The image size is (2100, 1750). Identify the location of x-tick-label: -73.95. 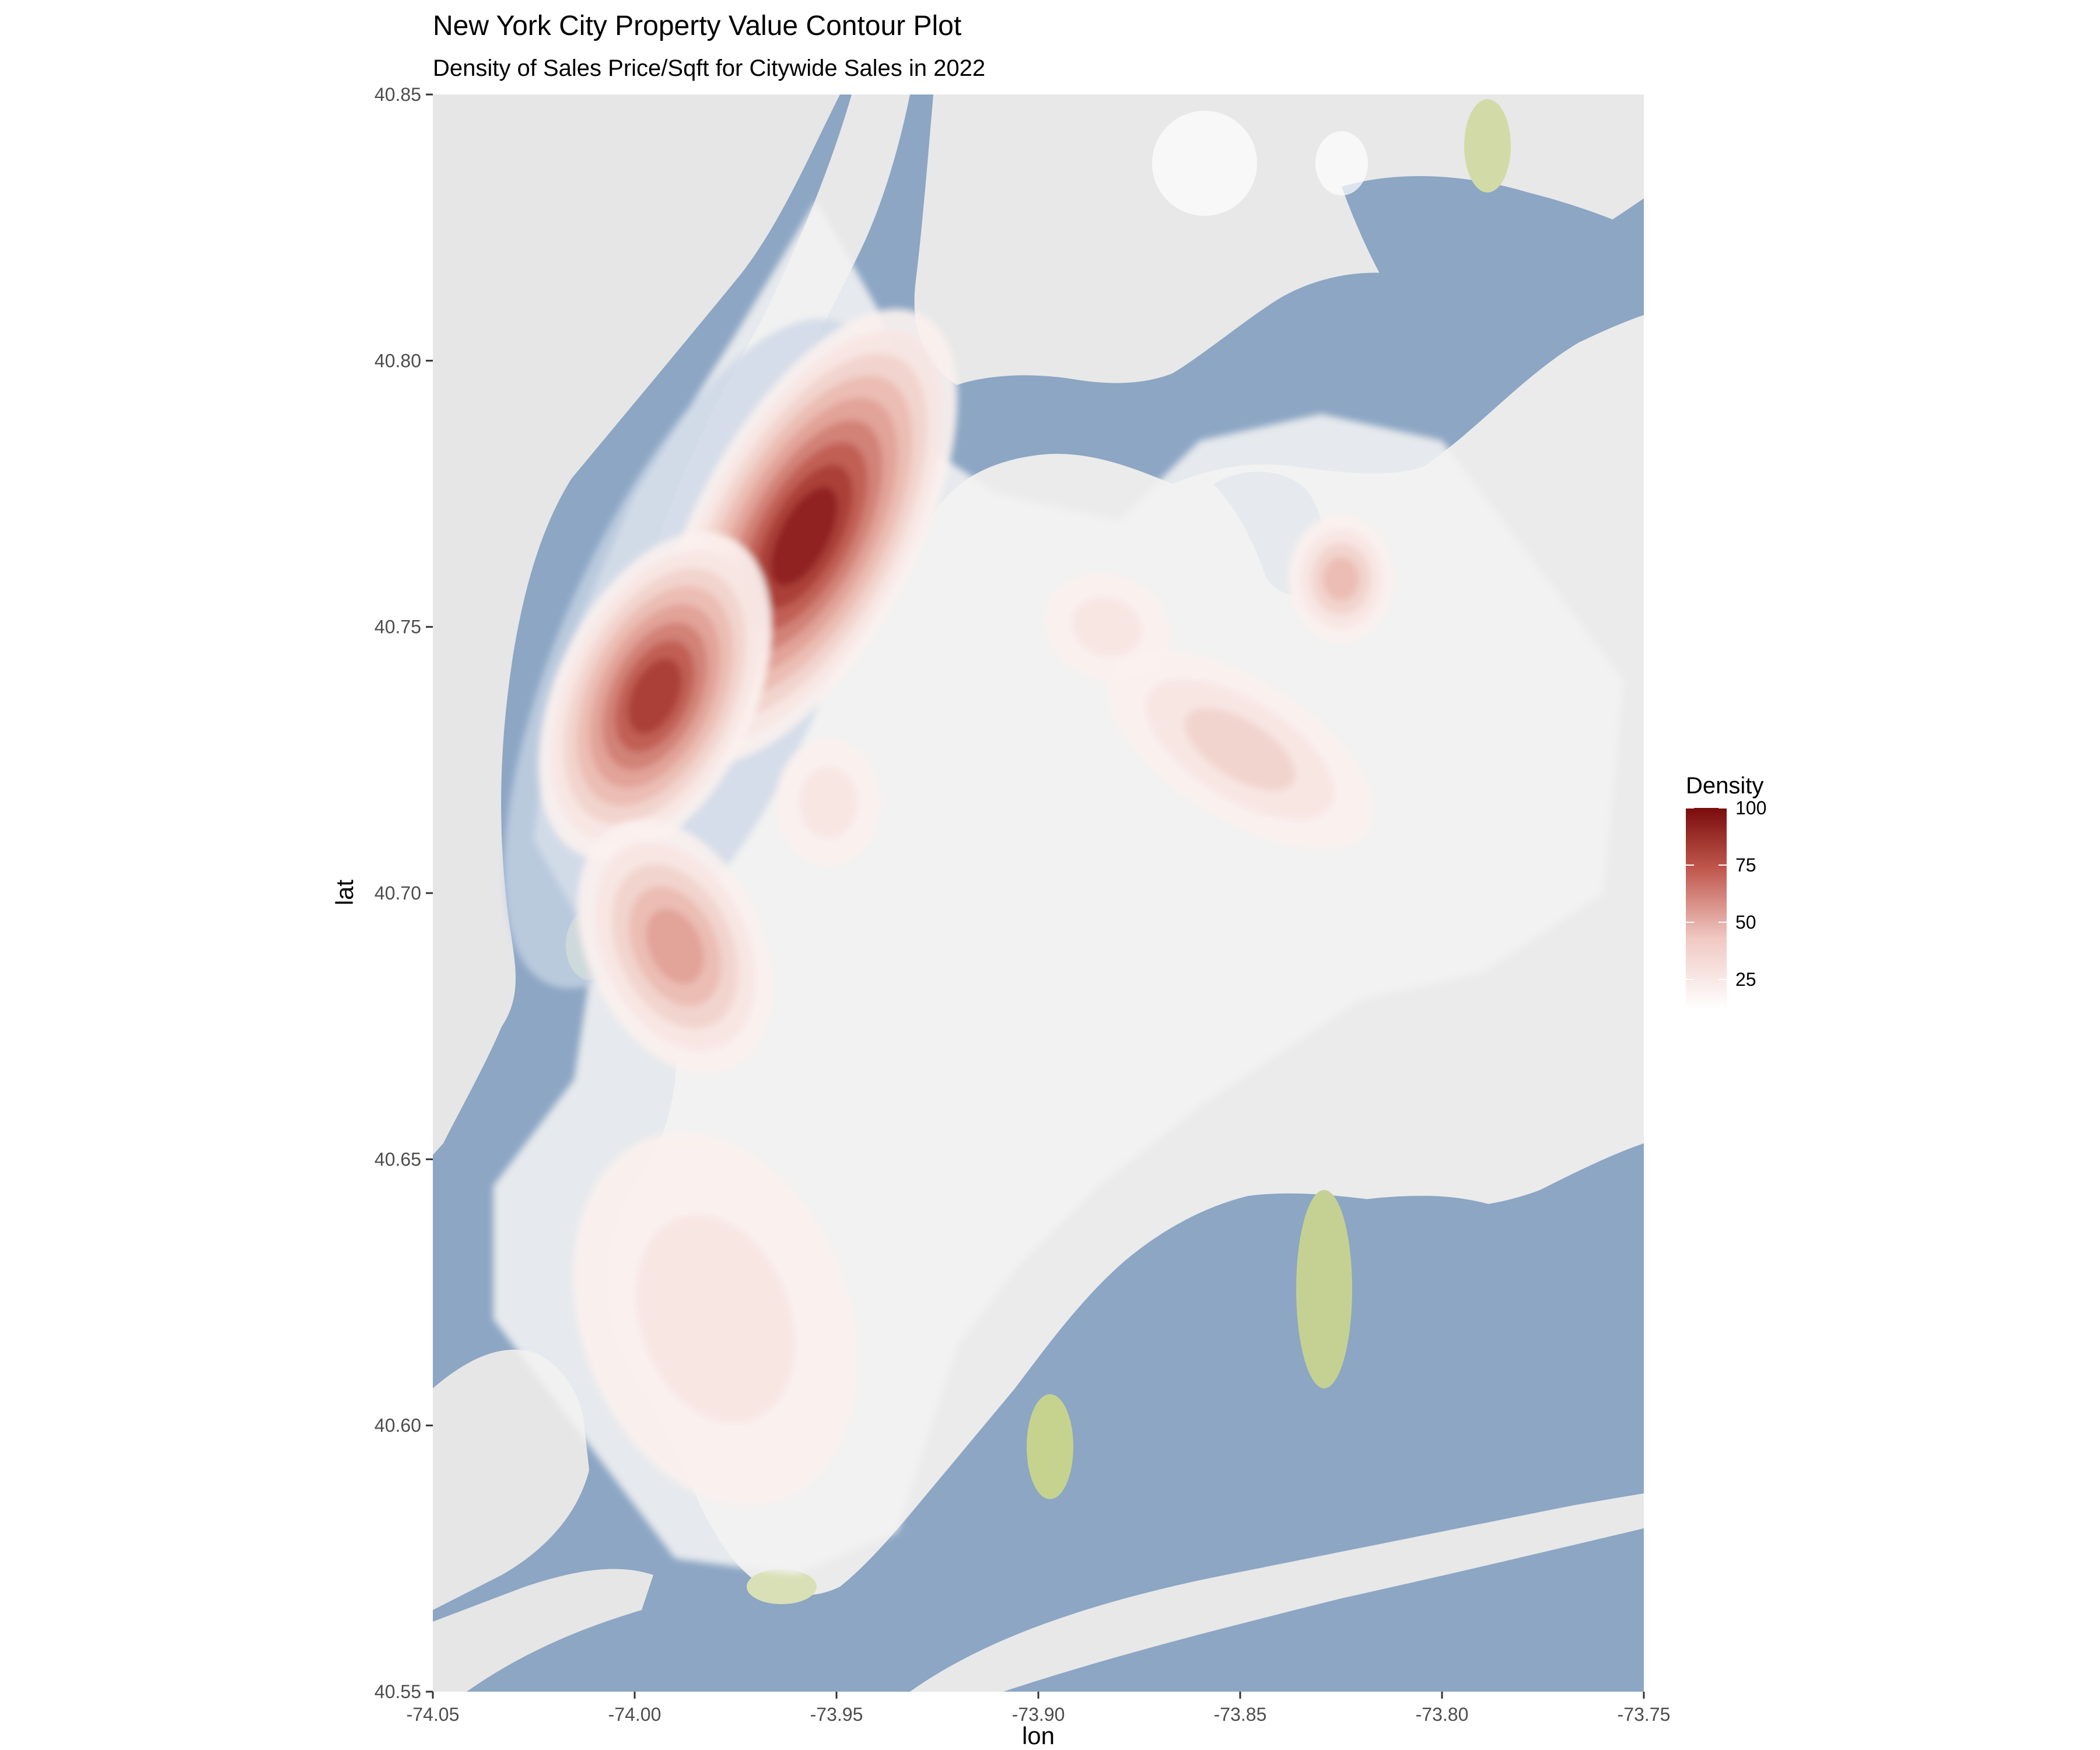
(836, 1714).